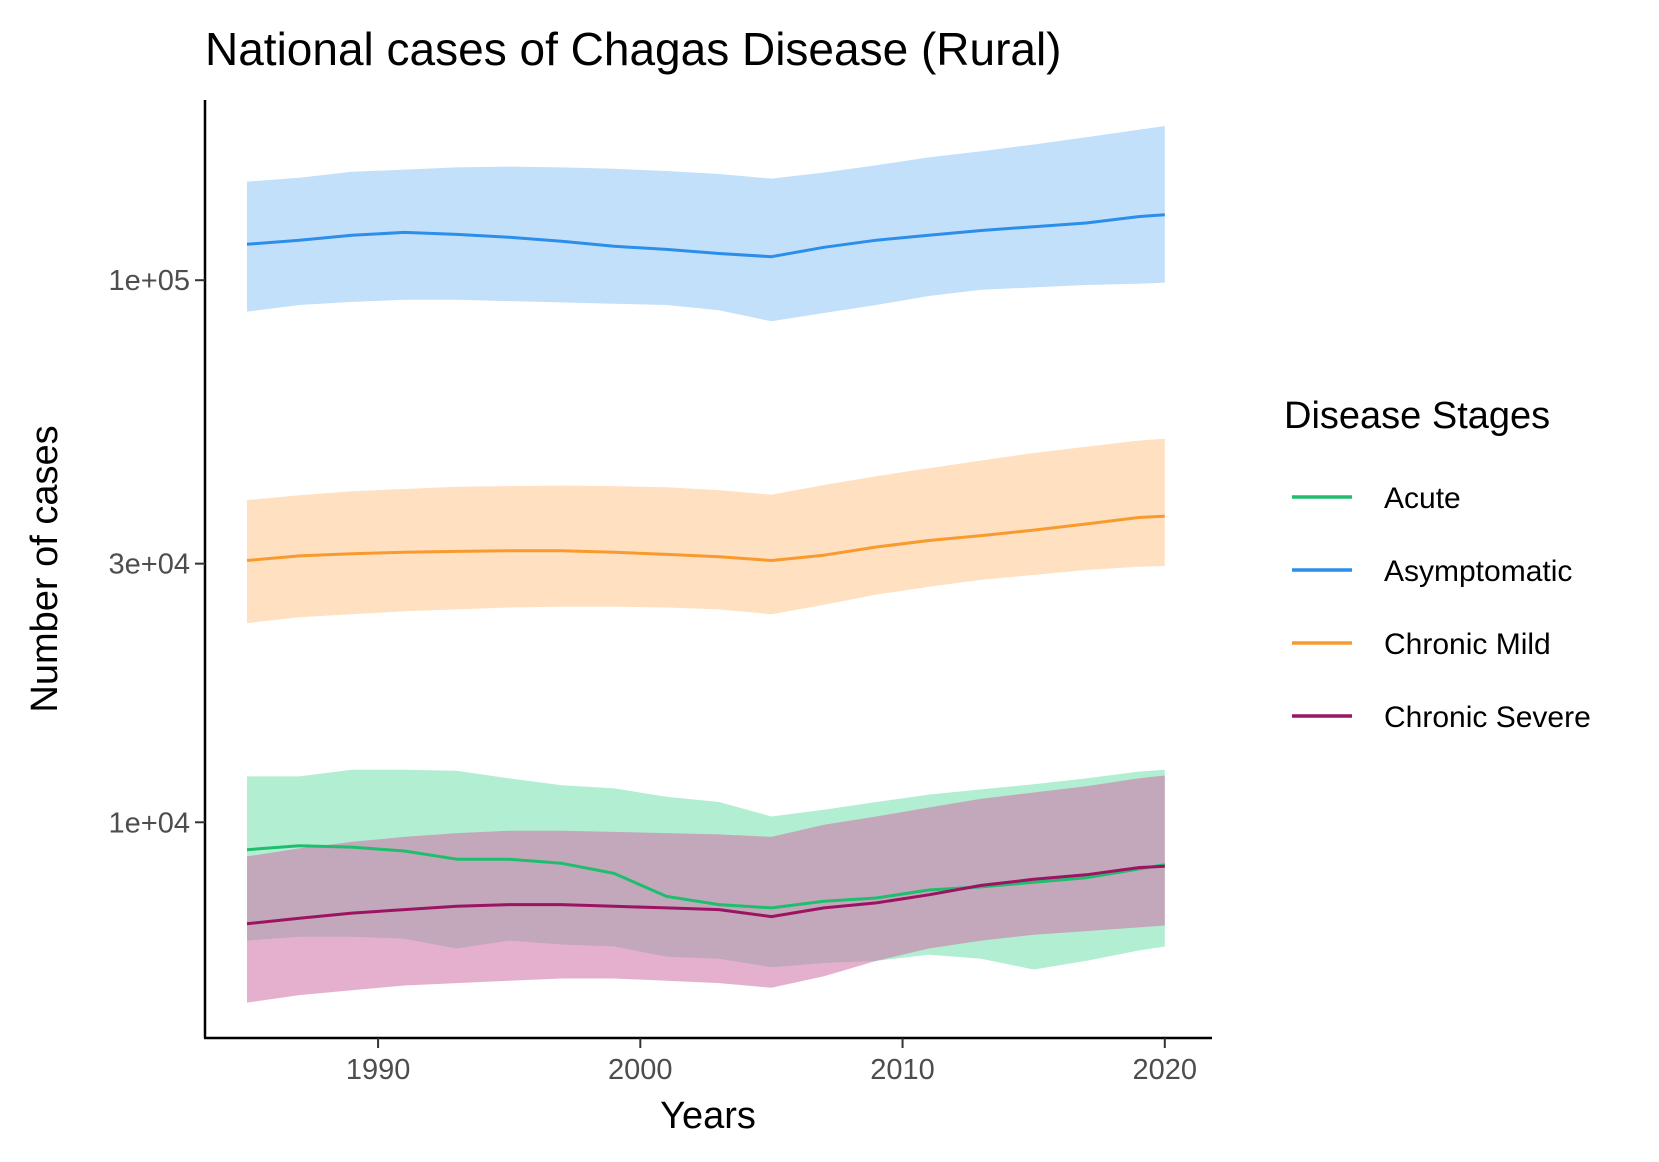 Image resolution: width=1659 pixels, height=1162 pixels. I want to click on x-axis-ticks: 1990 2000 2010 2020, so click(771, 1062).